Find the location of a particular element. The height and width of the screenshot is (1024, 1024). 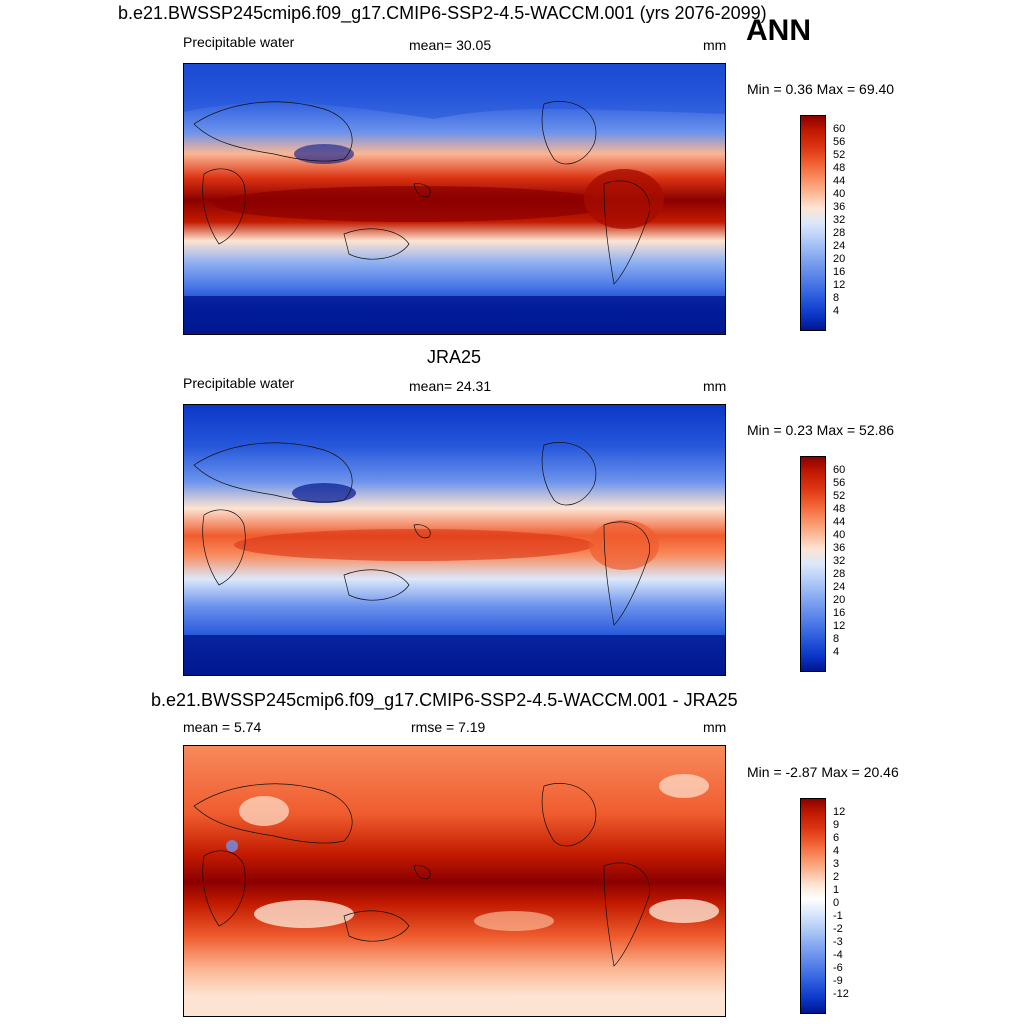

cb-label: 6 is located at coordinates (836, 838).